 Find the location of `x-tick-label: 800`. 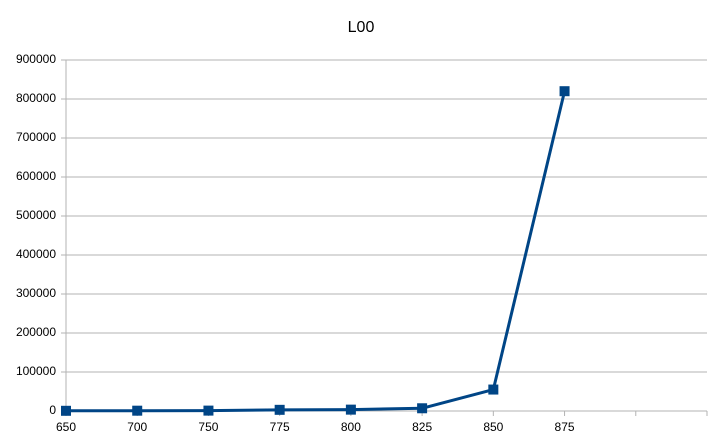

x-tick-label: 800 is located at coordinates (351, 427).